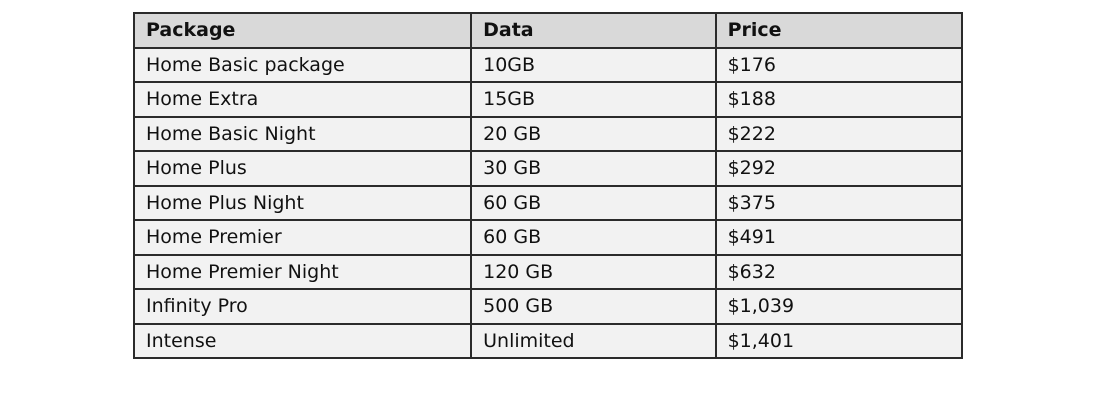 This screenshot has width=1120, height=400. Describe the element at coordinates (302, 306) in the screenshot. I see `package-cell: Infinity Pro` at that location.